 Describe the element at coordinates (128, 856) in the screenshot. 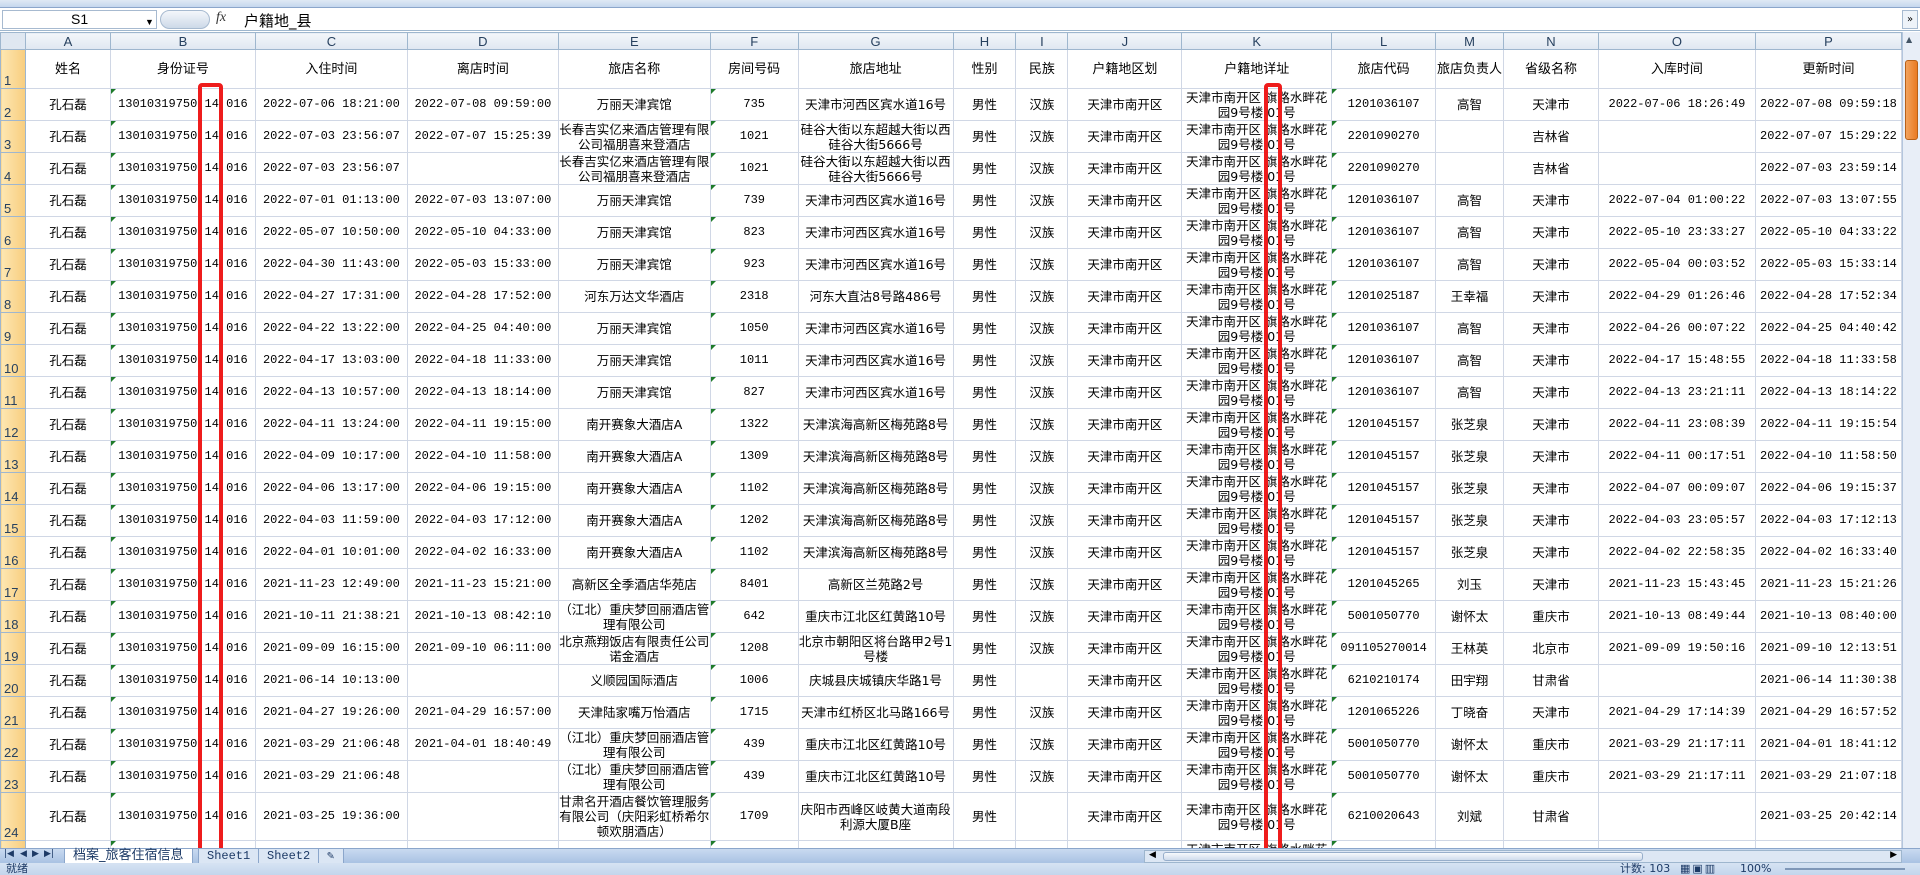

I see `sheet-tab-archive: 档案_旅客住宿信息` at that location.